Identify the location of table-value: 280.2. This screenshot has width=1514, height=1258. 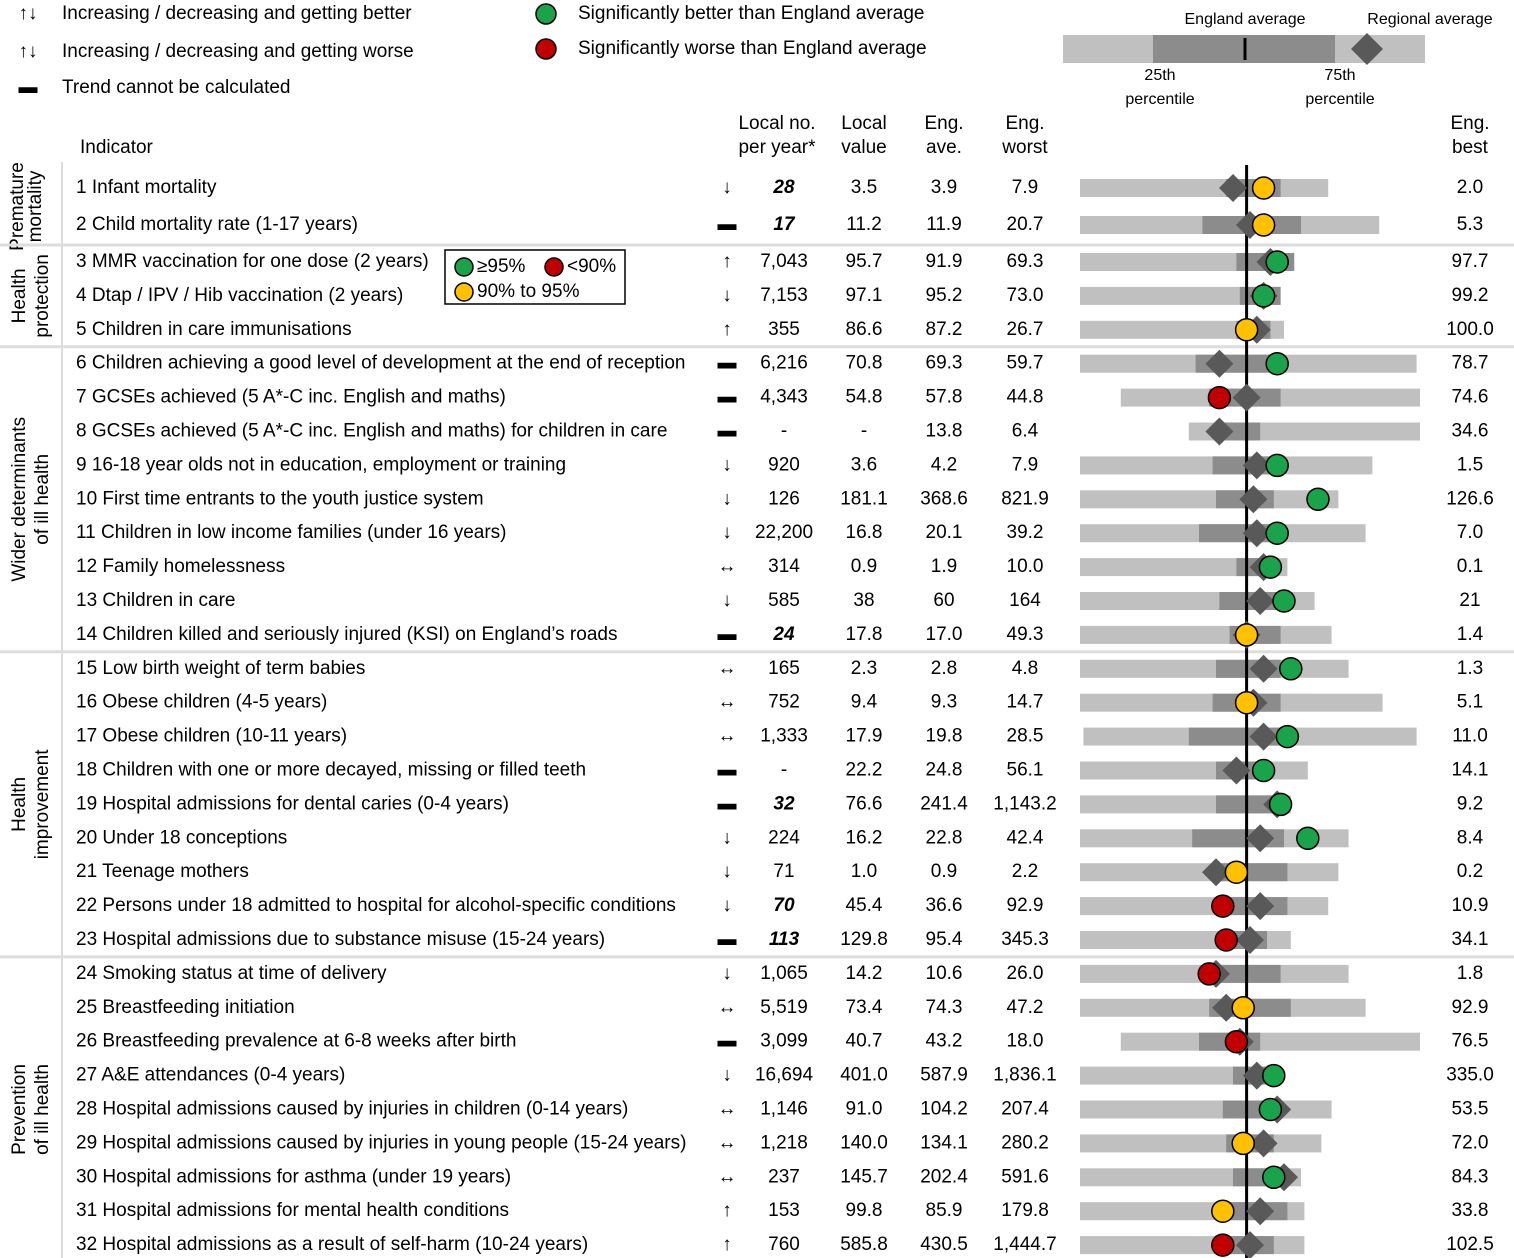
(1025, 1142).